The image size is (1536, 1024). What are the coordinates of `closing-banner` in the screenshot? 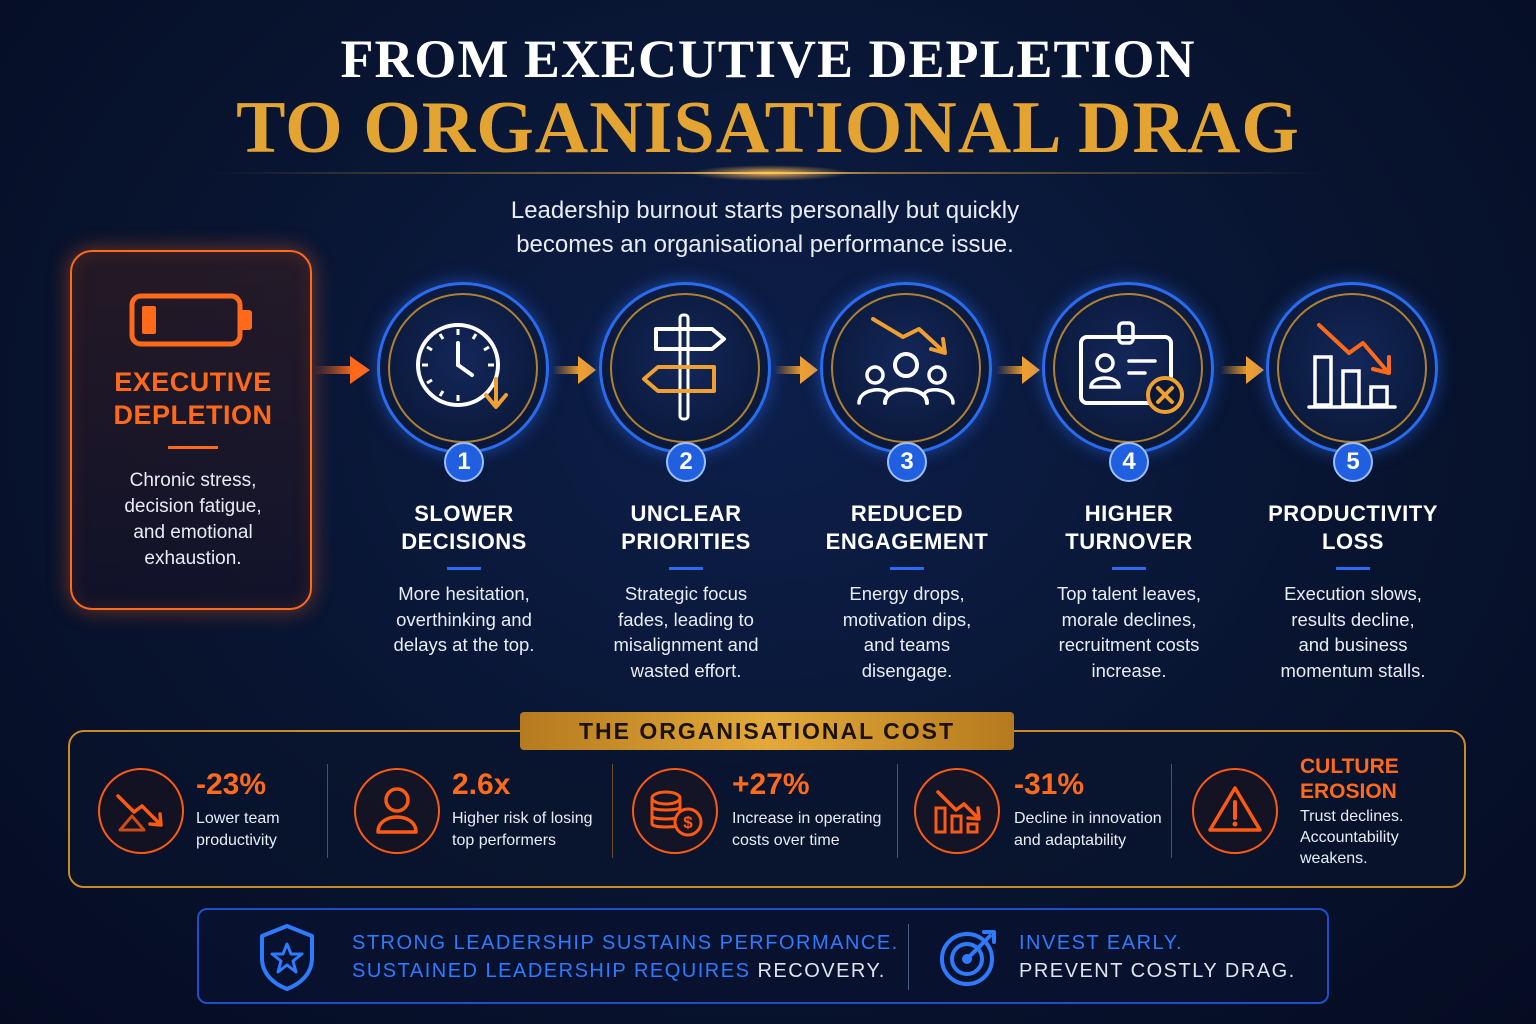 It's located at (763, 956).